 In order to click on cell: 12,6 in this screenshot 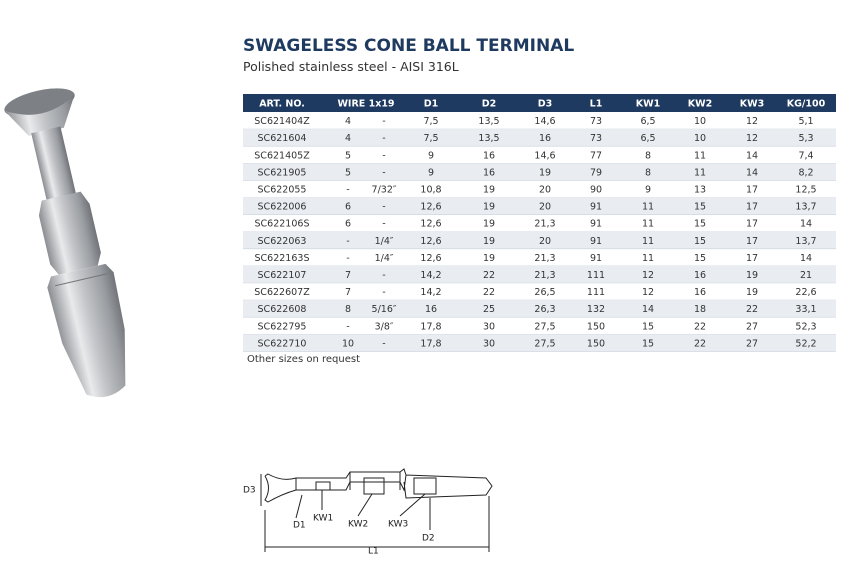, I will do `click(430, 224)`.